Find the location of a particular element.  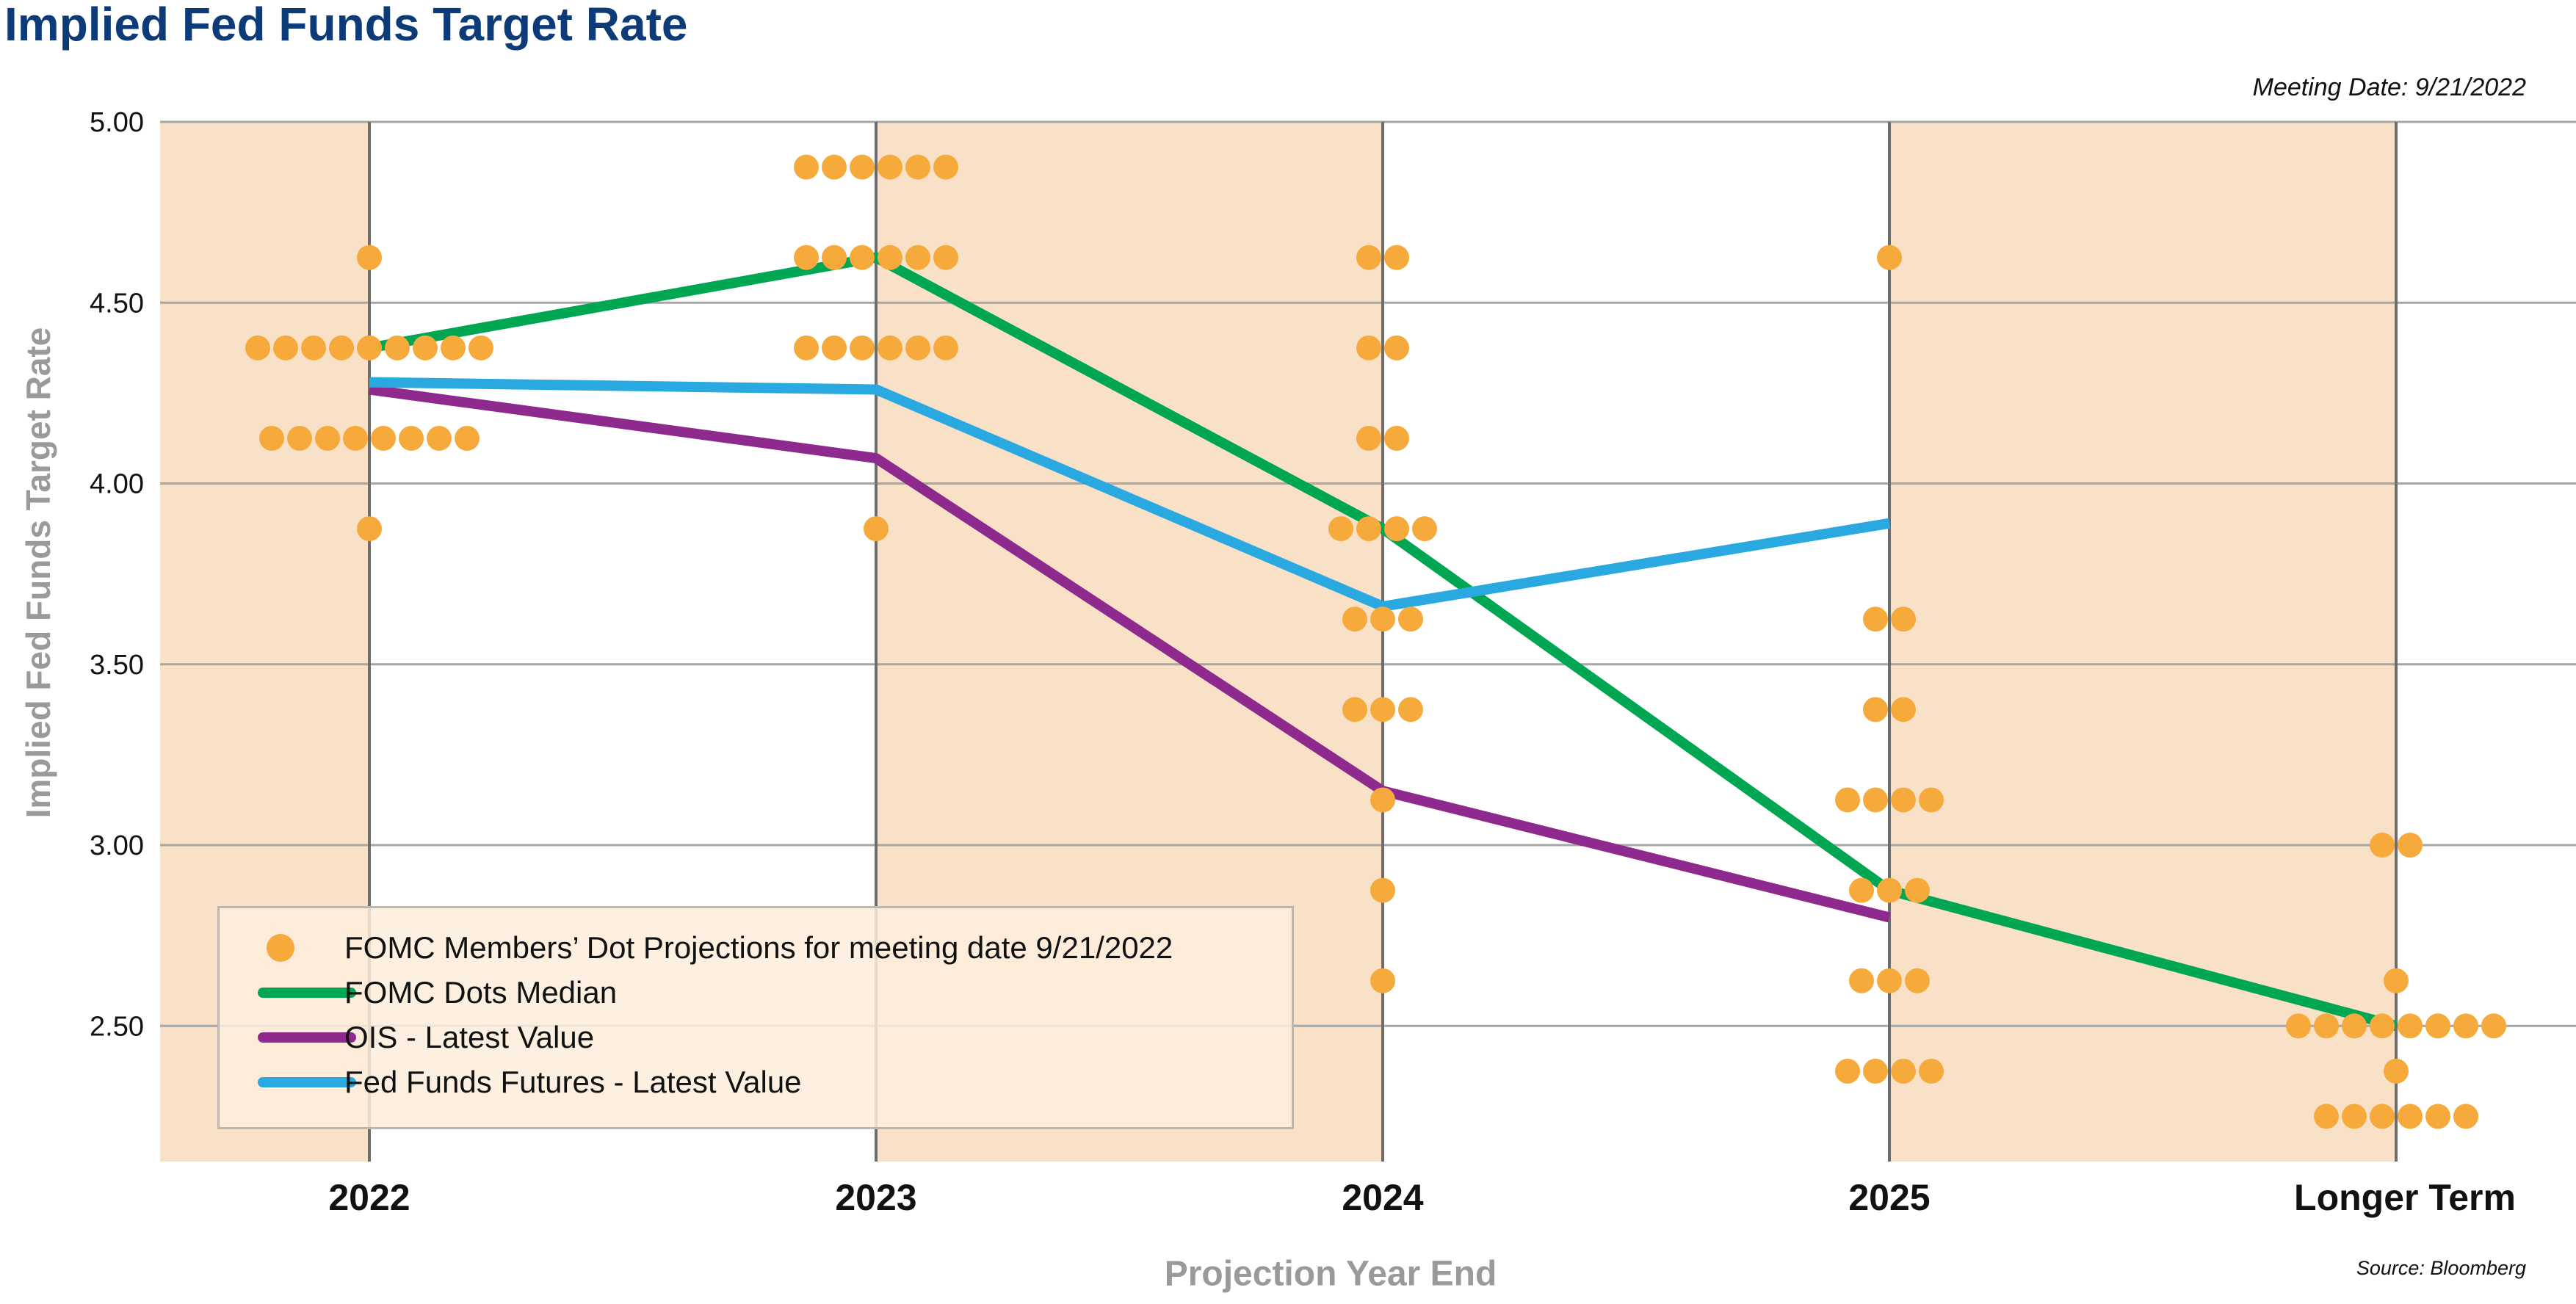

y-tick-label: 3.00 is located at coordinates (117, 845).